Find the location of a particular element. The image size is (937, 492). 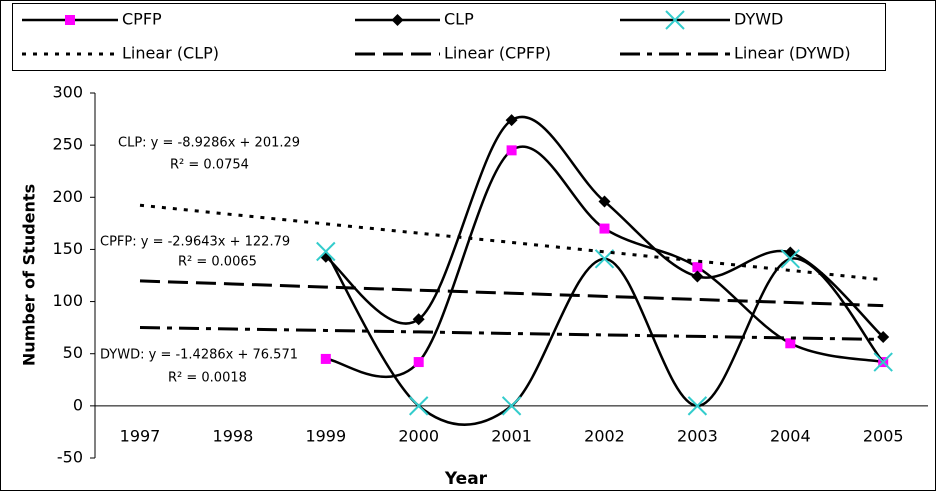

y-axis-label: Number of Students is located at coordinates (29, 275).